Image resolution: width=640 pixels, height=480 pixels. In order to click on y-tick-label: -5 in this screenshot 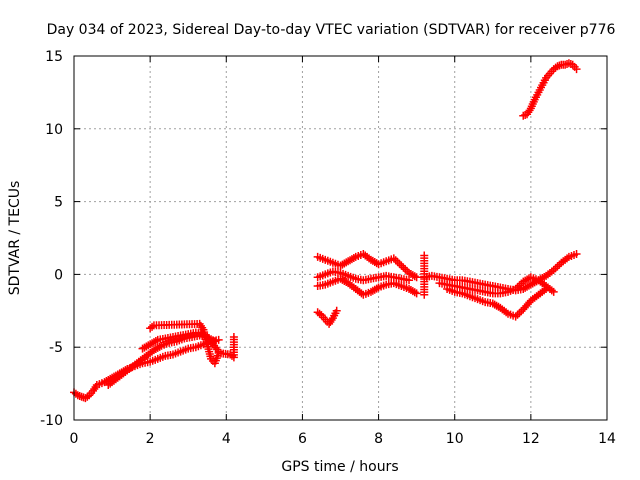, I will do `click(56, 348)`.